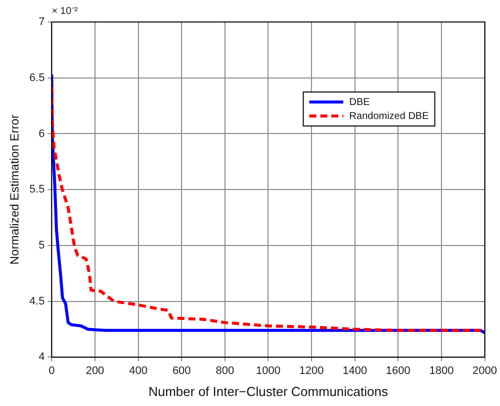 Image resolution: width=500 pixels, height=406 pixels. I want to click on y-axis-title: Normalized Estimation Error, so click(15, 189).